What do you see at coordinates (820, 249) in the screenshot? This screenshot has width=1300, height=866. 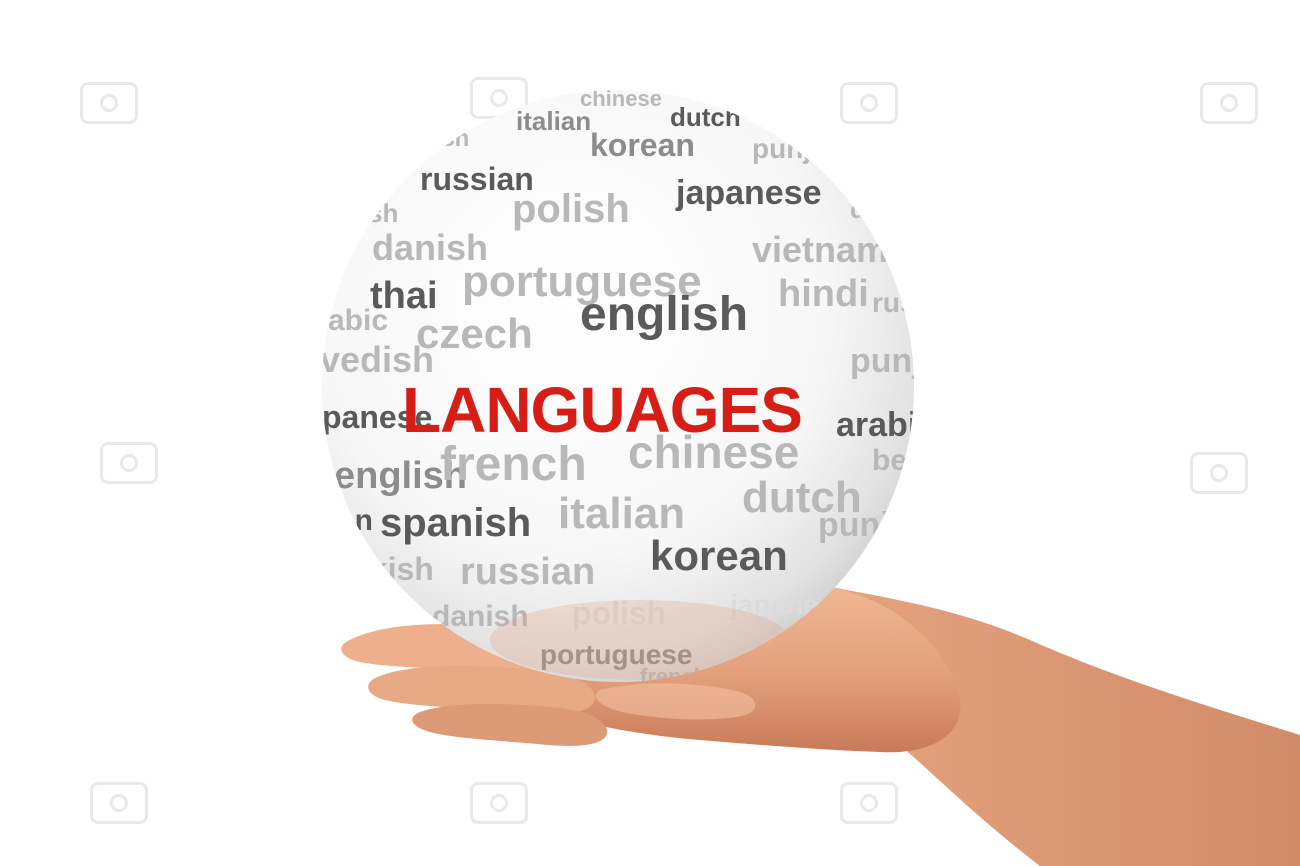 I see `word-vietnam-top: vietnam` at bounding box center [820, 249].